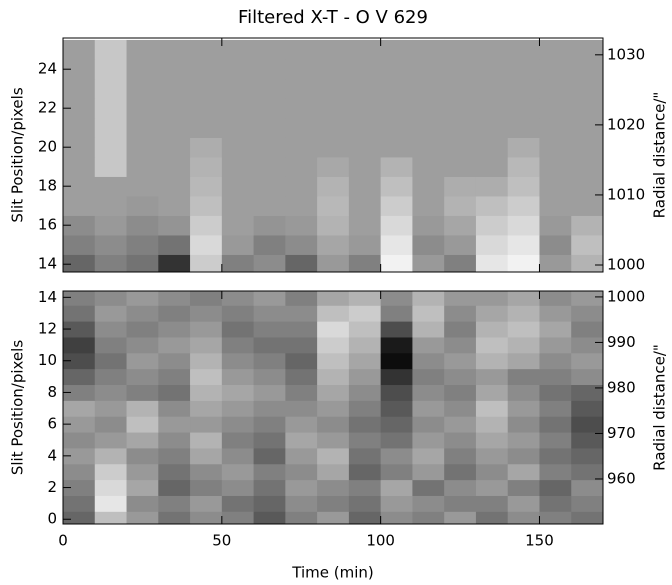  I want to click on y-tick-label: 16, so click(47, 225).